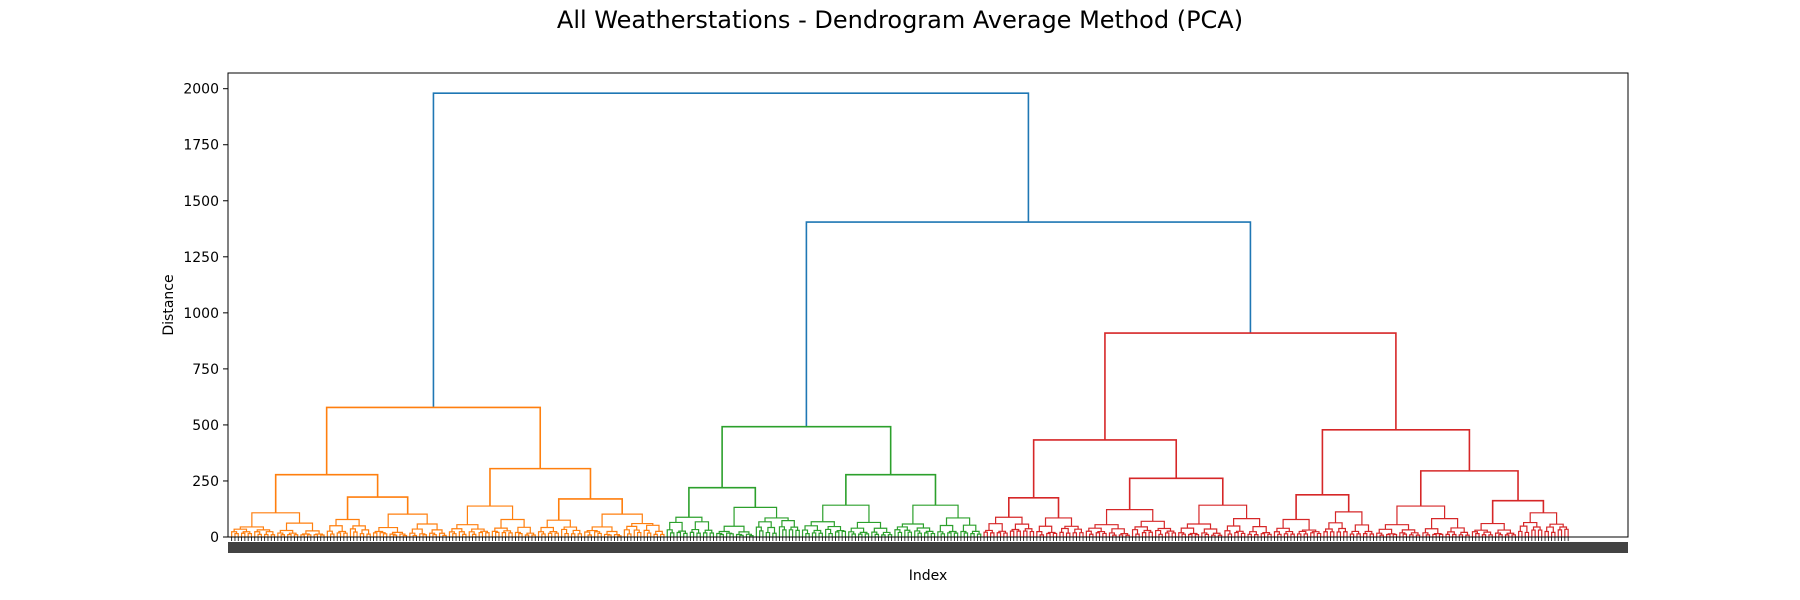 The image size is (1800, 600). Describe the element at coordinates (201, 258) in the screenshot. I see `y-tick-label: 1250` at that location.